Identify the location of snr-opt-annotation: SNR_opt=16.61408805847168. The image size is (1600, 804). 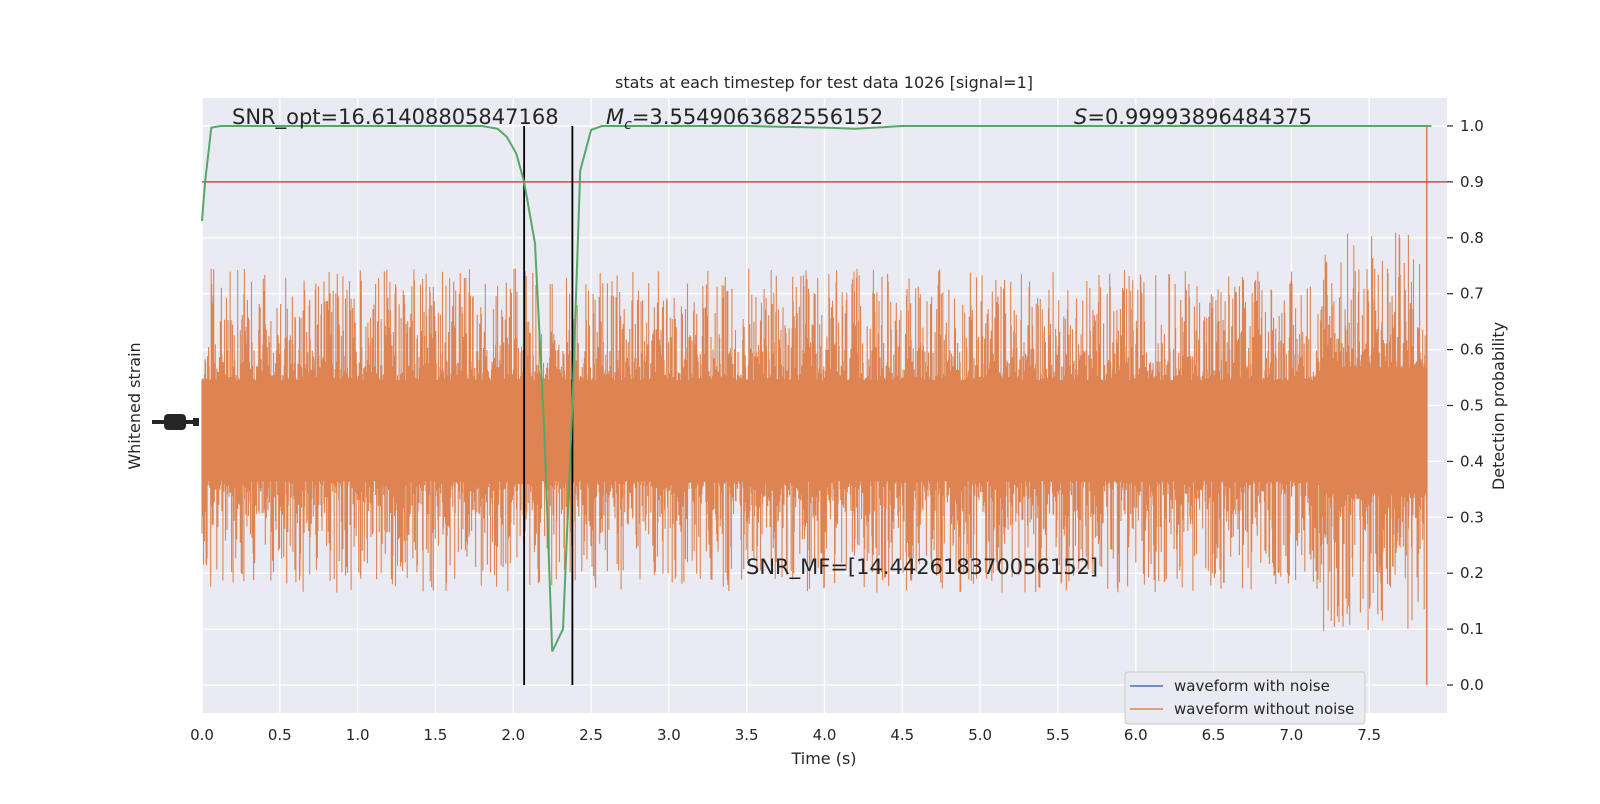
(395, 117).